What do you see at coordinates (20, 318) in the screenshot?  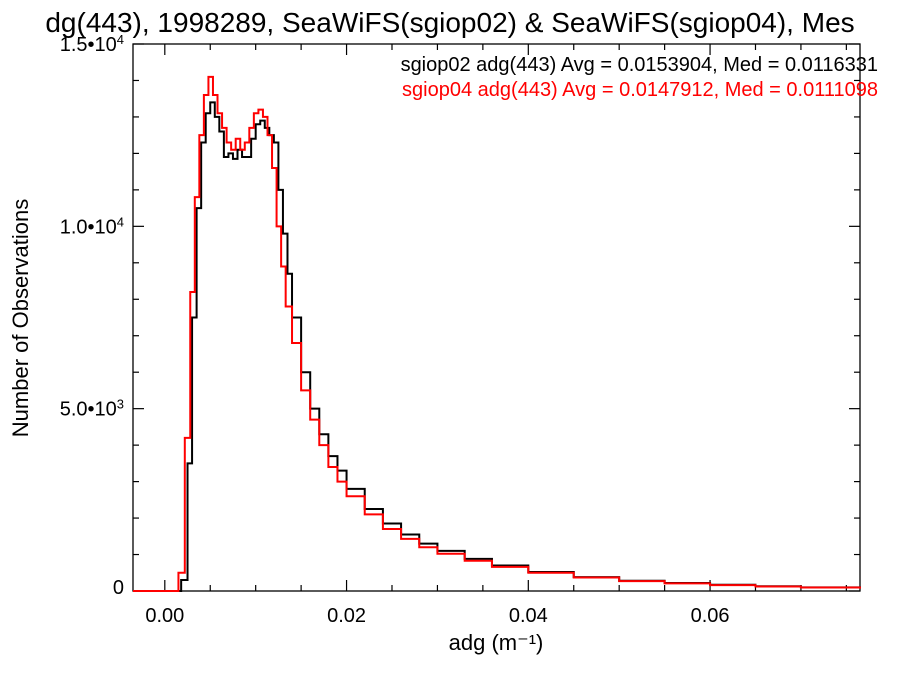 I see `y-axis-label: Number of Observations` at bounding box center [20, 318].